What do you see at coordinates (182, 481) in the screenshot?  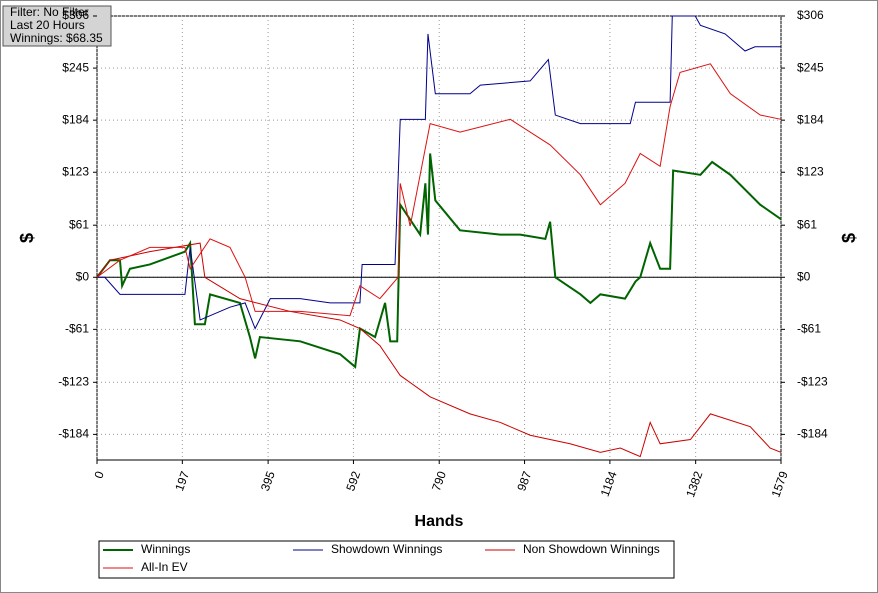 I see `x-tick-label: 197` at bounding box center [182, 481].